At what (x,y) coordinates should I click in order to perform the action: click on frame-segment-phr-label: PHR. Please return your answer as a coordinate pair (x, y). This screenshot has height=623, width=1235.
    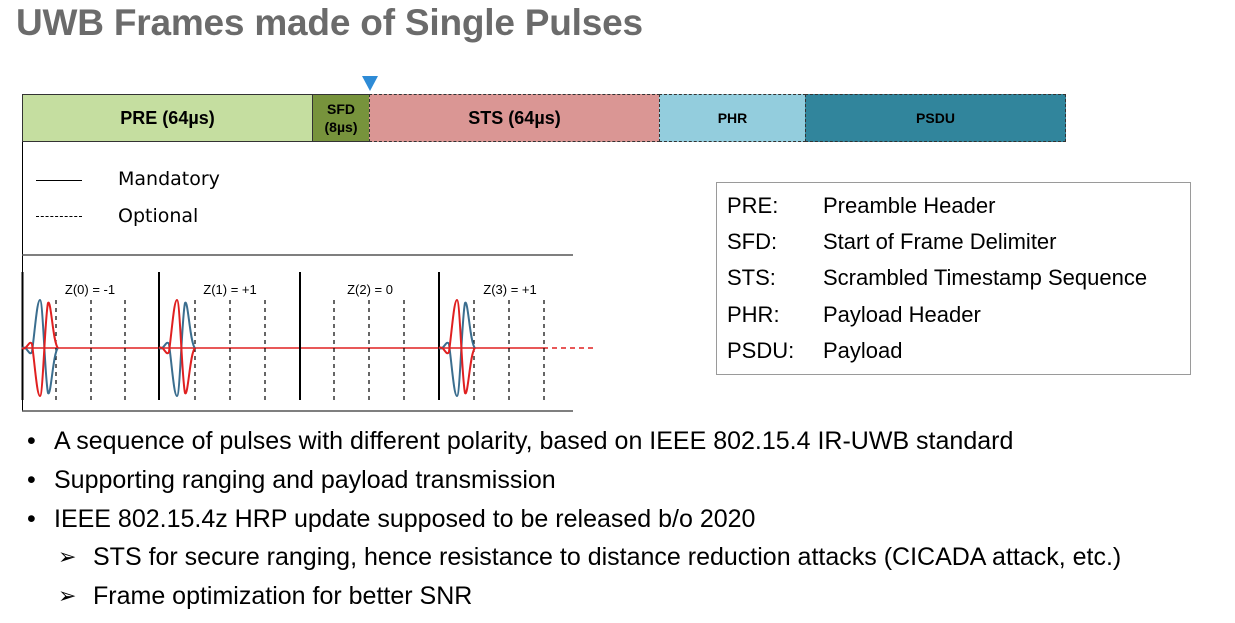
    Looking at the image, I should click on (732, 118).